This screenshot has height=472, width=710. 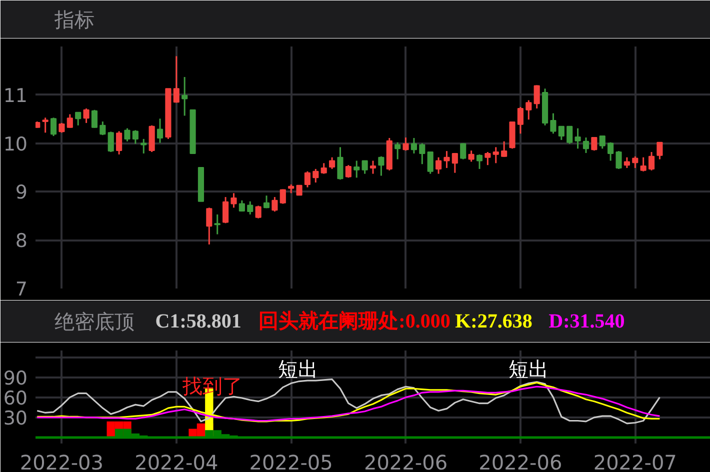 I want to click on x-tick-label: 2022-05, so click(x=291, y=461).